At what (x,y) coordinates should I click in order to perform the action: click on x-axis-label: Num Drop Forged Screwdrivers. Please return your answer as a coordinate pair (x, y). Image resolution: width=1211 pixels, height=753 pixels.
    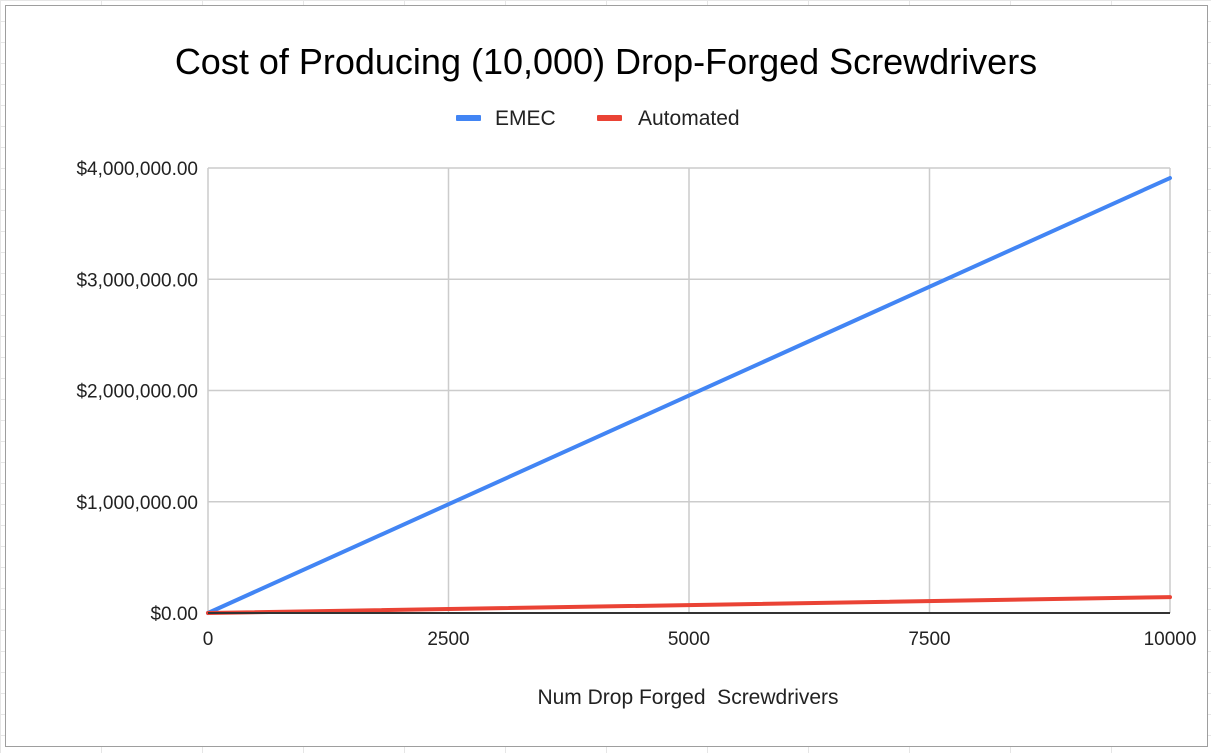
    Looking at the image, I should click on (687, 697).